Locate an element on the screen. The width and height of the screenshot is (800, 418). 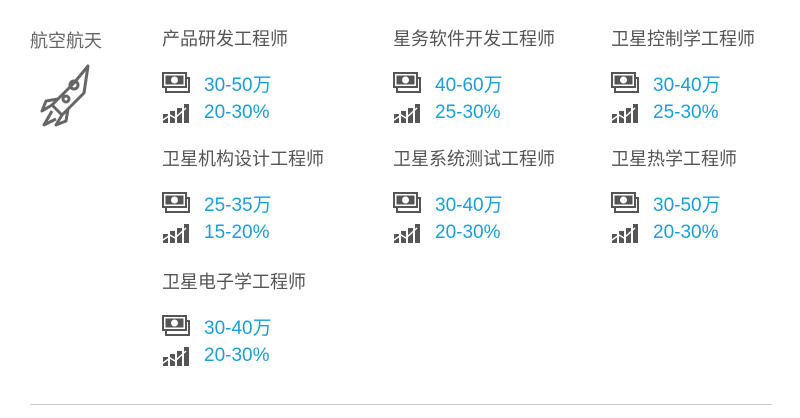
job-card: 产品研发工程师 30-50万 20-30% is located at coordinates (272, 77).